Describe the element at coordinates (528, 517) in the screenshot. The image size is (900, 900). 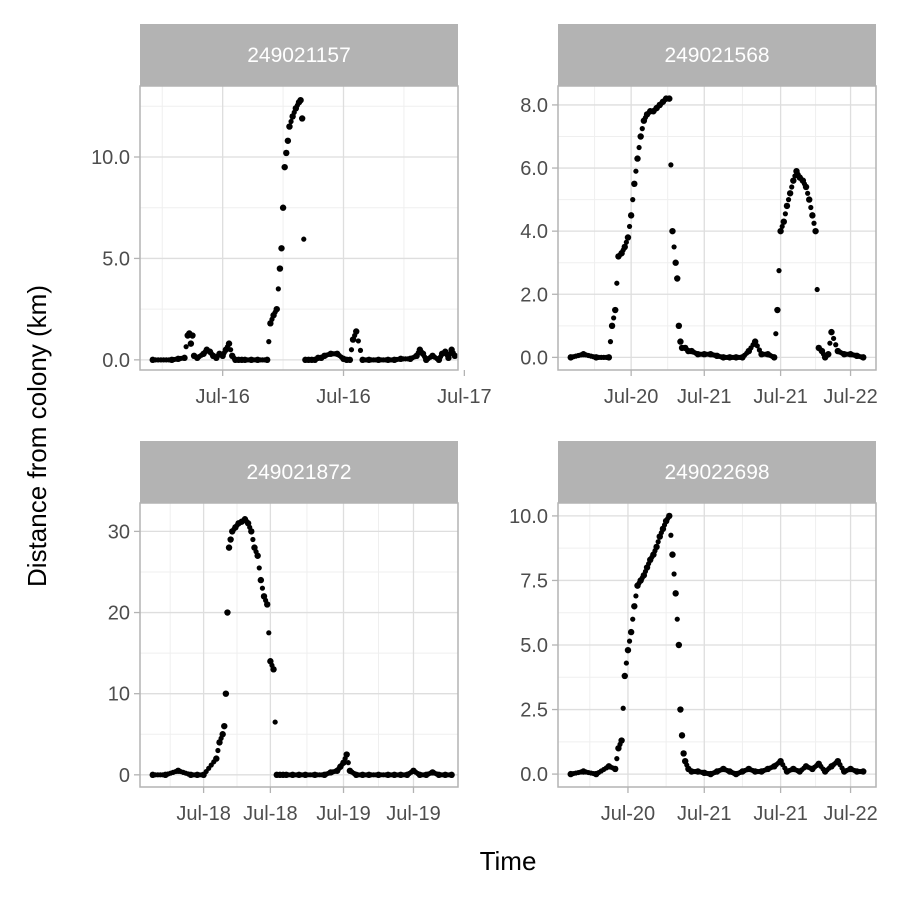
I see `y-tick-label: 10.0` at that location.